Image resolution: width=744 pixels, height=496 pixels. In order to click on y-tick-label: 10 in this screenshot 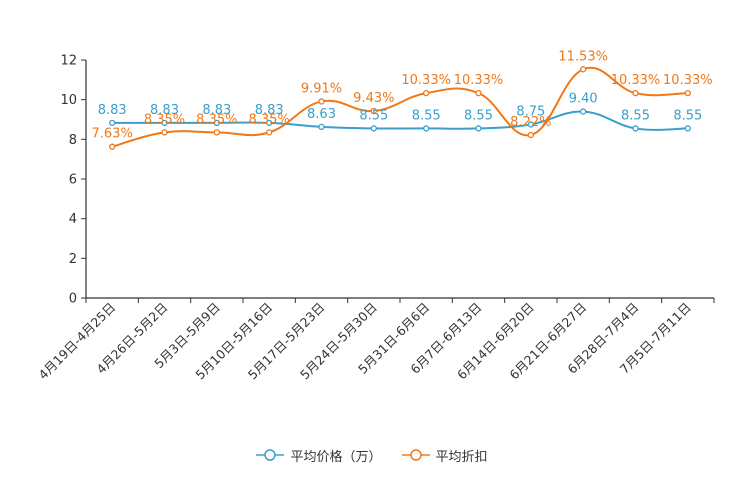, I will do `click(68, 100)`.